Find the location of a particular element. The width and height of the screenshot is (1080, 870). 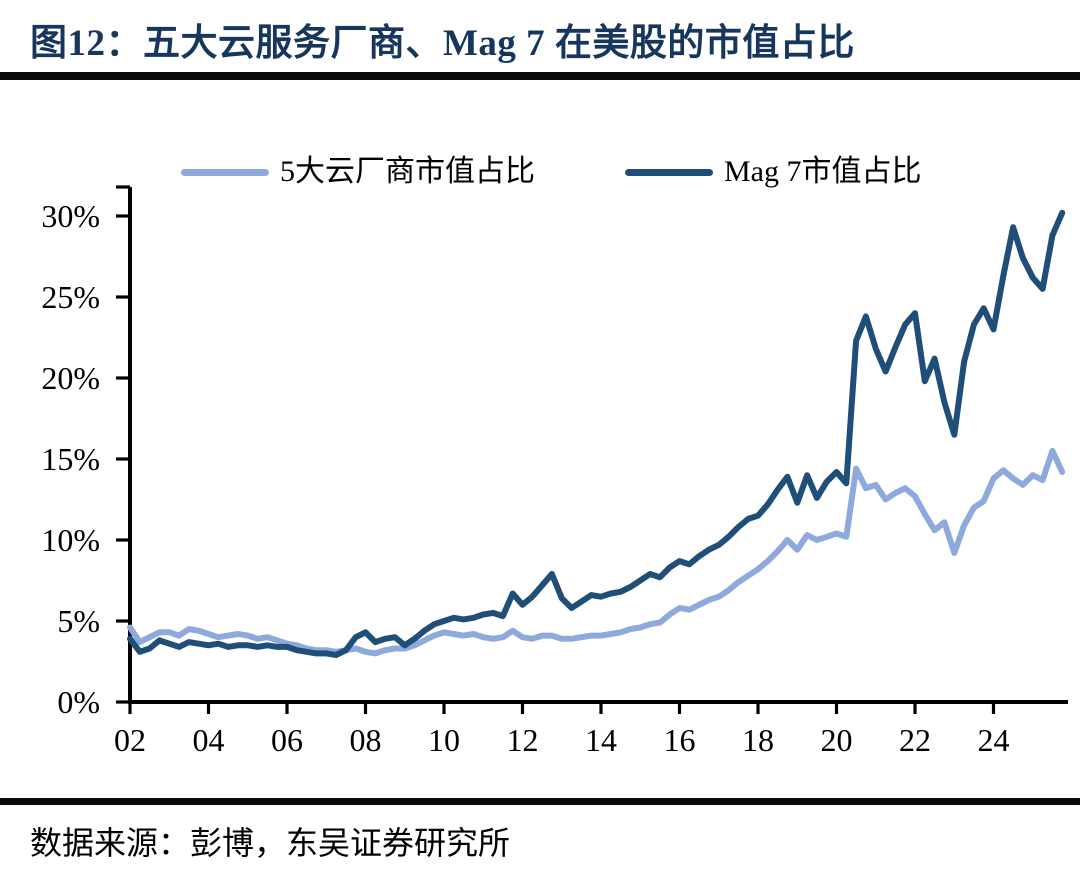

x-tick-label: 10 is located at coordinates (444, 740).